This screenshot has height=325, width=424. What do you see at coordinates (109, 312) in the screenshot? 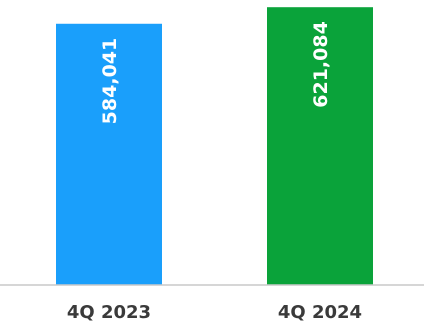
I see `category-label-1: 4Q 2023` at bounding box center [109, 312].